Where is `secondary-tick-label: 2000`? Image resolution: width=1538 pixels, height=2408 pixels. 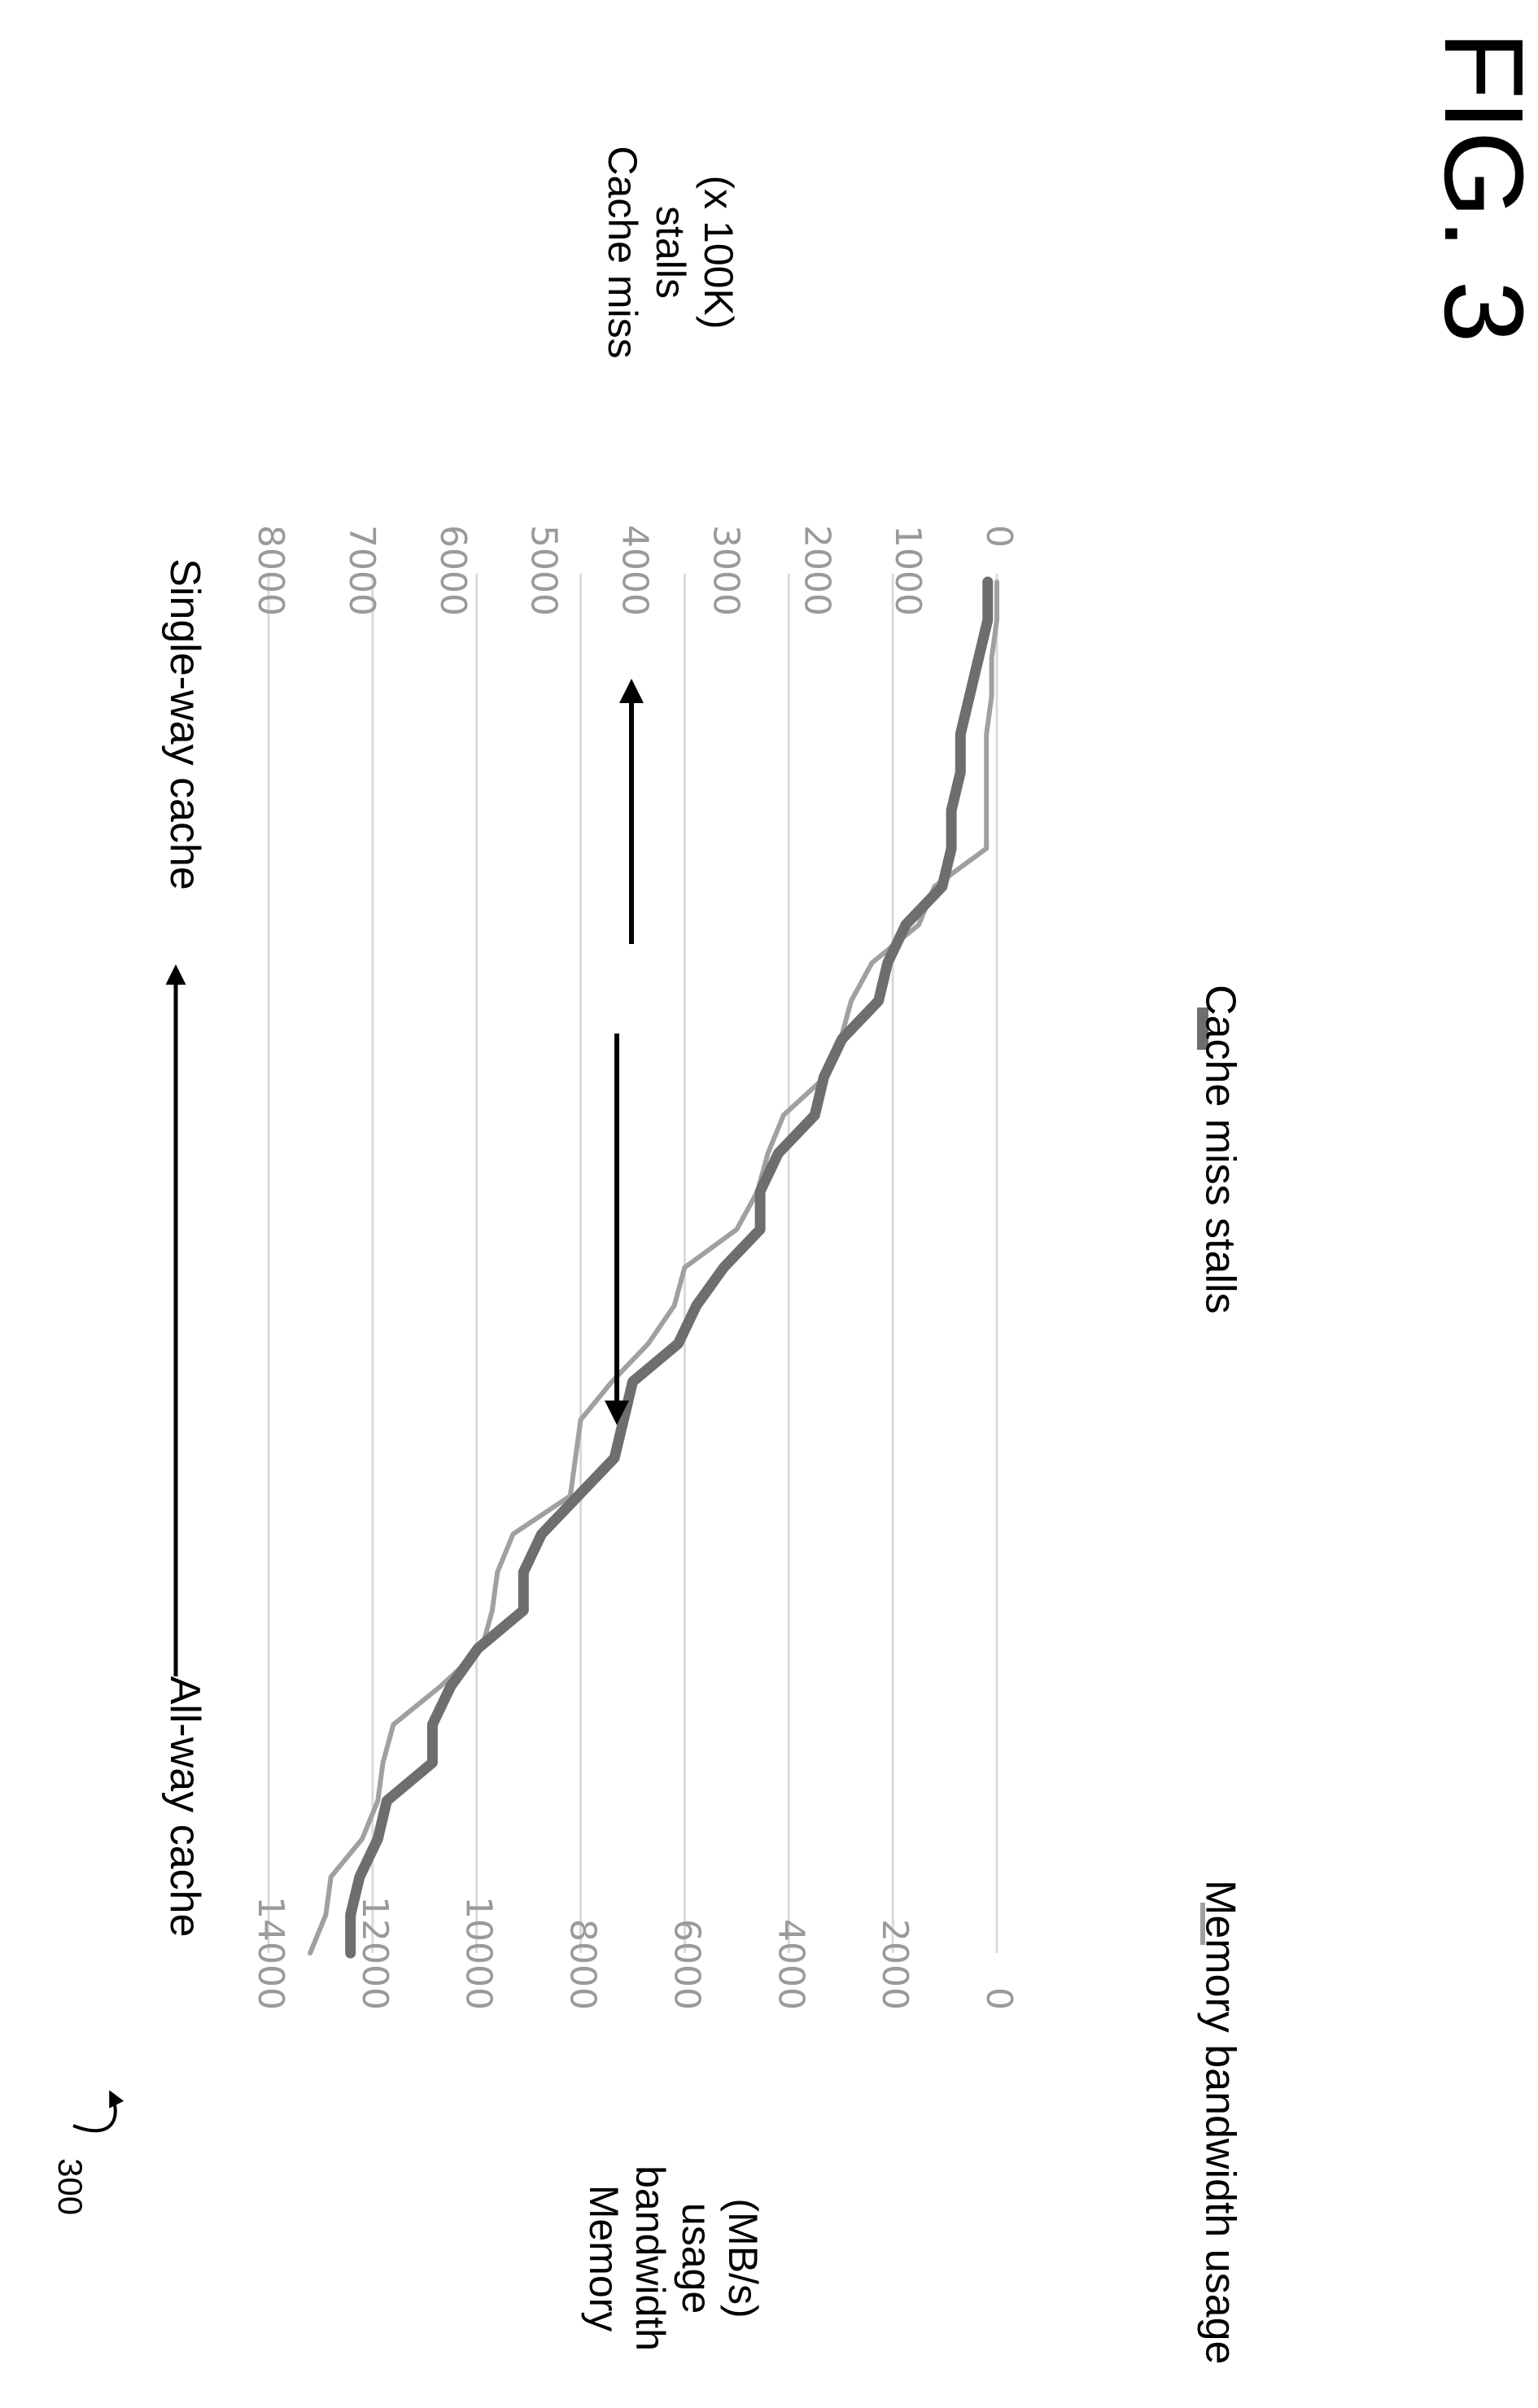
secondary-tick-label: 2000 is located at coordinates (817, 570).